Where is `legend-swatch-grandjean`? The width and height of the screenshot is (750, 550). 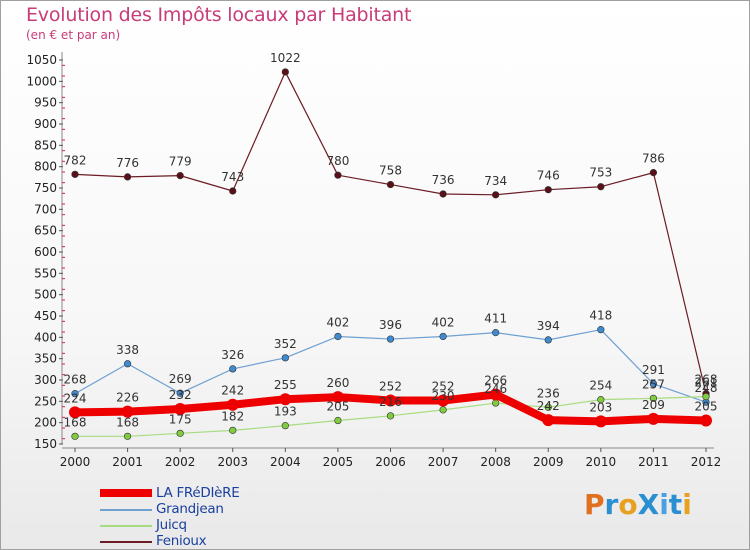 legend-swatch-grandjean is located at coordinates (126, 510).